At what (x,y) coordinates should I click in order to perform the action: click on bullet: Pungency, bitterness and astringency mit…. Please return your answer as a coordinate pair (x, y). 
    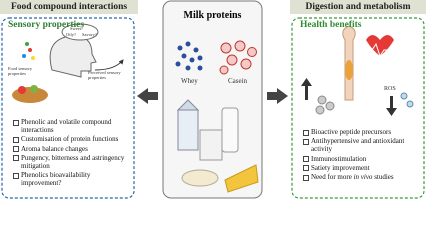
    Looking at the image, I should click on (71, 162).